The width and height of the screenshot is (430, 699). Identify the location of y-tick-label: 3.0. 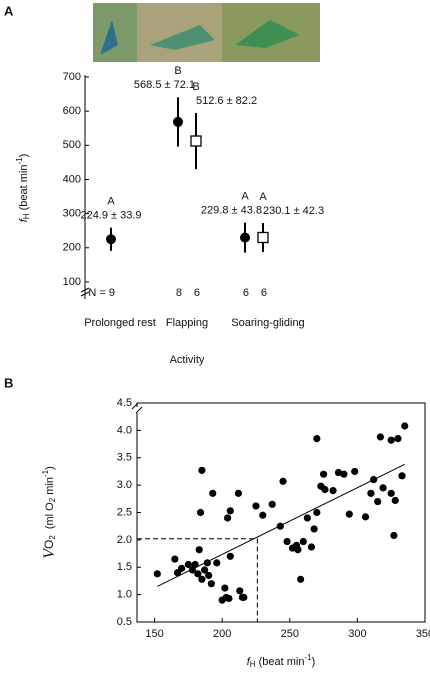
(124, 485).